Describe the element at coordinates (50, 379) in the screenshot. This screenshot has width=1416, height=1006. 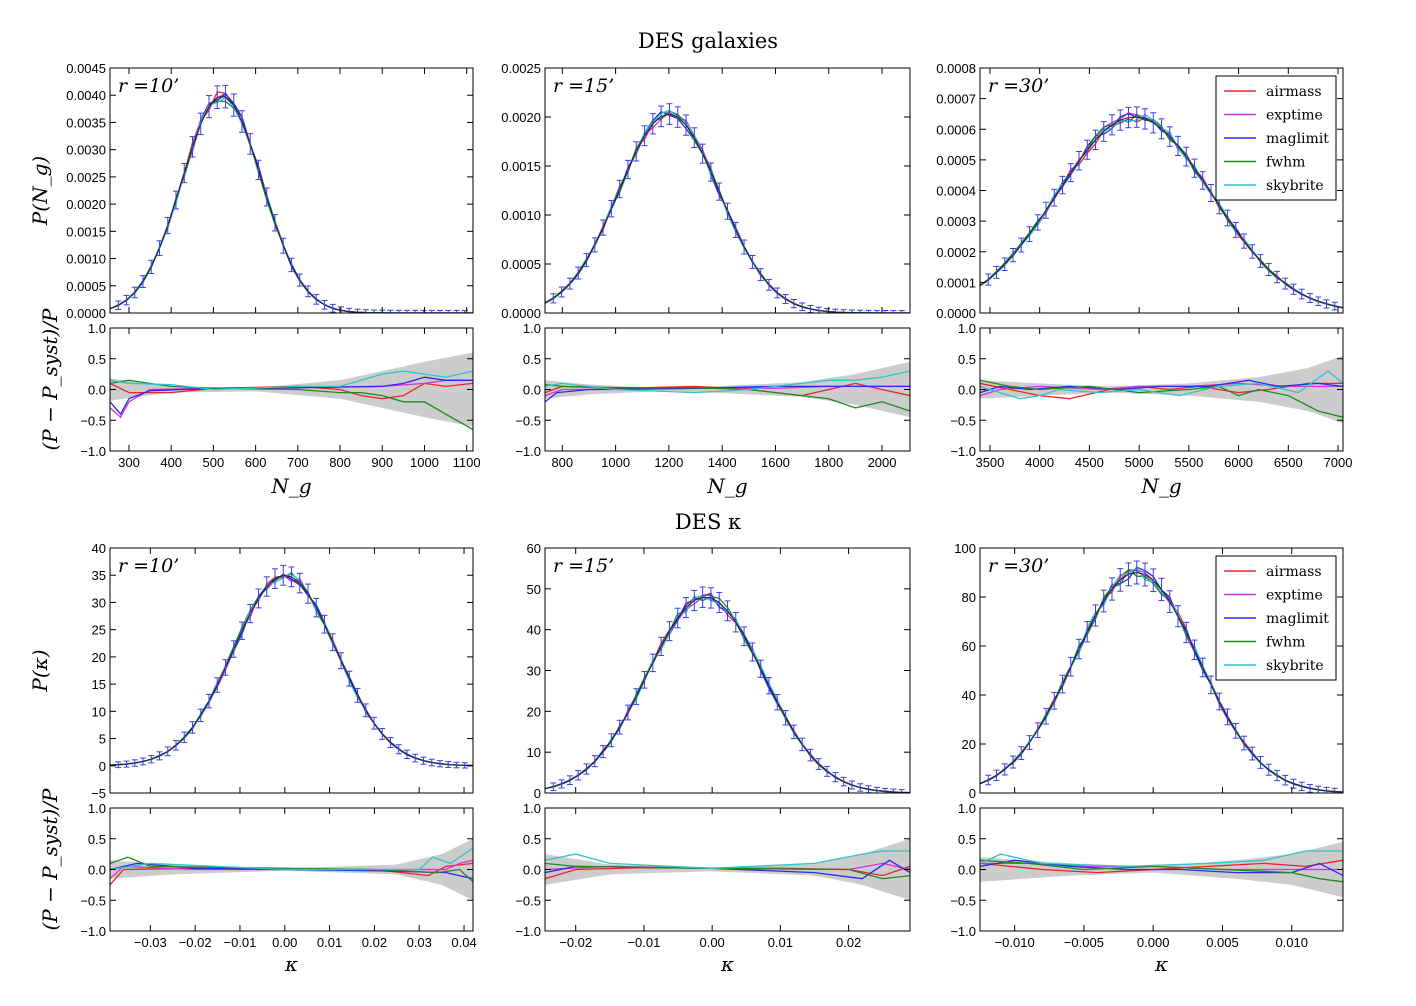
I see `residual-y-axis-label-galaxies: (P − P_syst)/P` at that location.